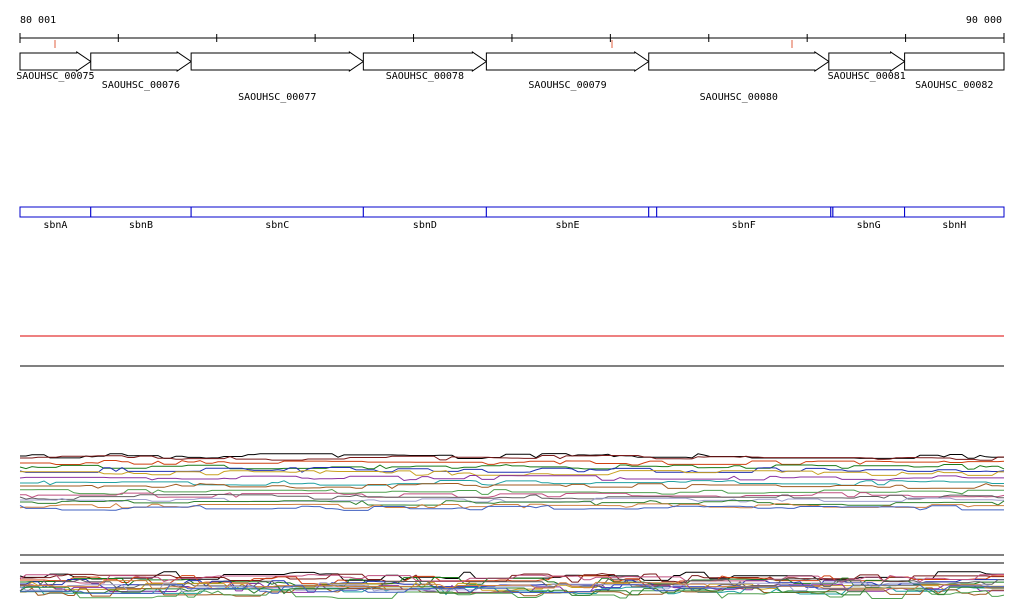  What do you see at coordinates (867, 76) in the screenshot?
I see `gene-label: SAOUHSC_00081` at bounding box center [867, 76].